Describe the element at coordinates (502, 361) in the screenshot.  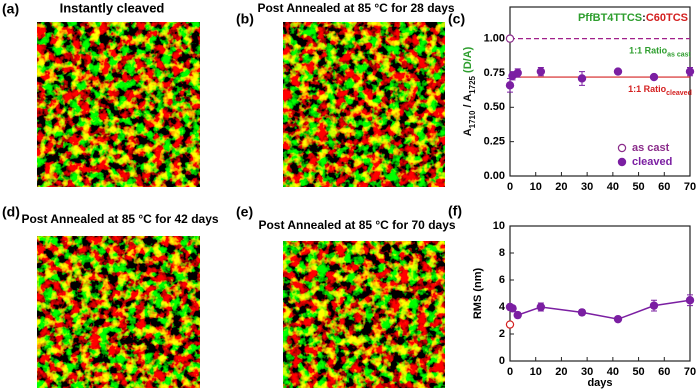
I see `y-tick-label: 0` at that location.